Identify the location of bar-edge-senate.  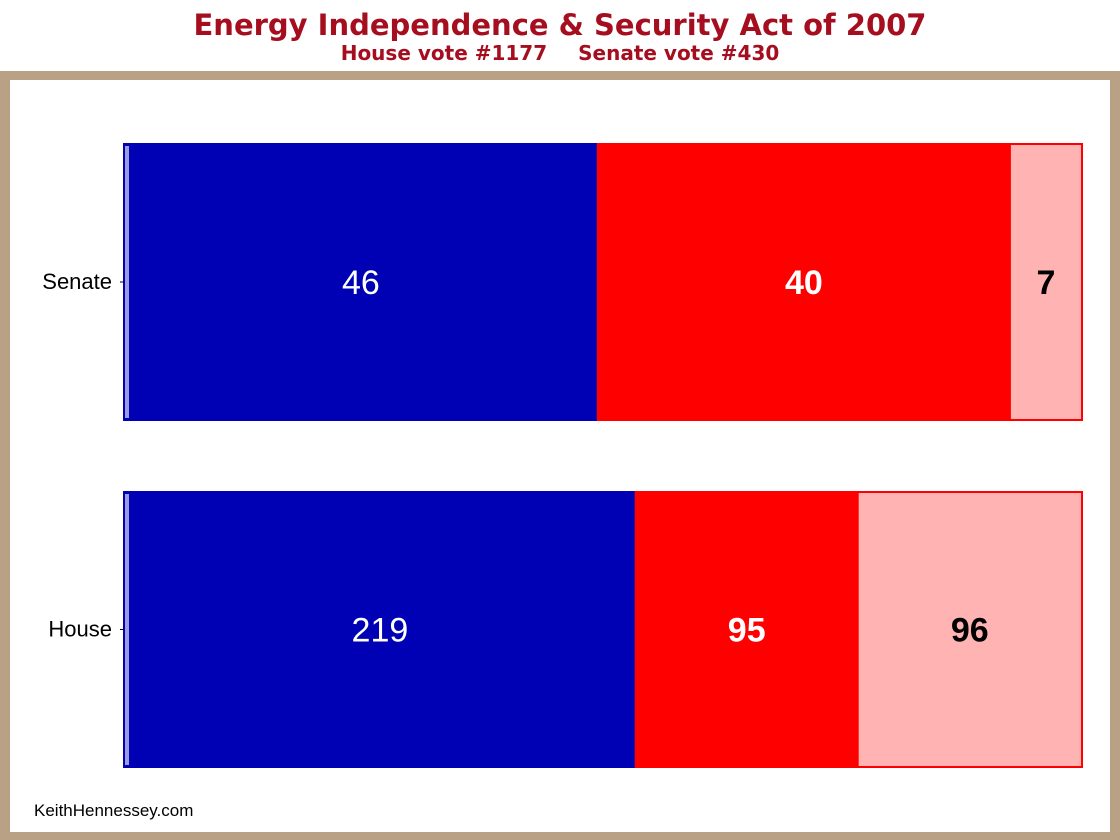
(127, 282).